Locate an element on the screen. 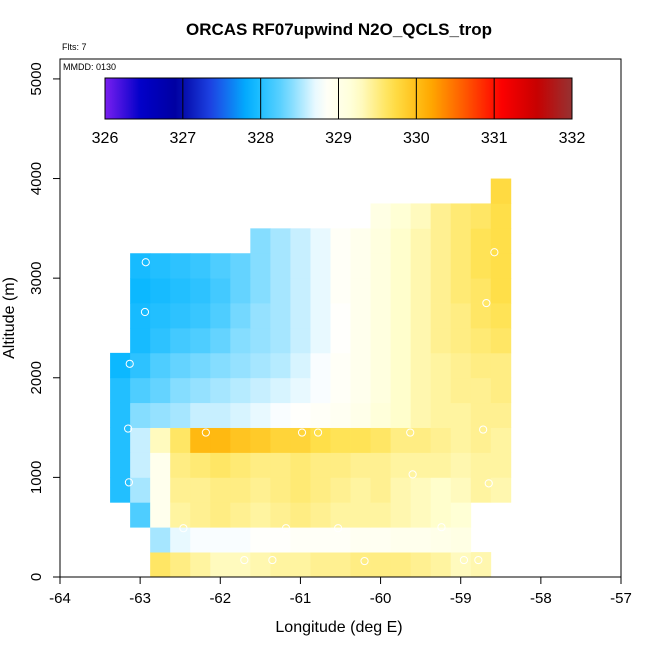 The height and width of the screenshot is (650, 650). colorbar-tick-label: 326 is located at coordinates (105, 138).